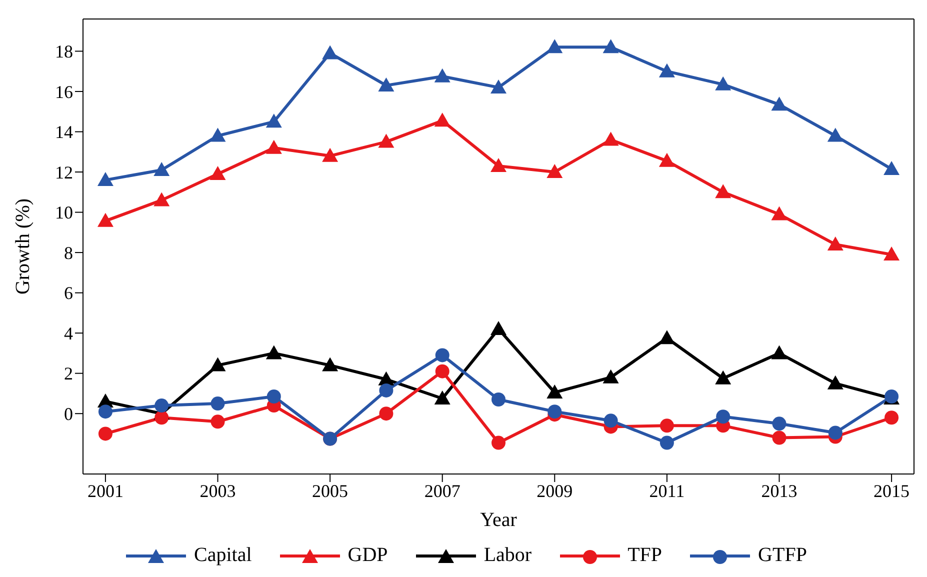  What do you see at coordinates (892, 490) in the screenshot?
I see `x-tick-label: 2015` at bounding box center [892, 490].